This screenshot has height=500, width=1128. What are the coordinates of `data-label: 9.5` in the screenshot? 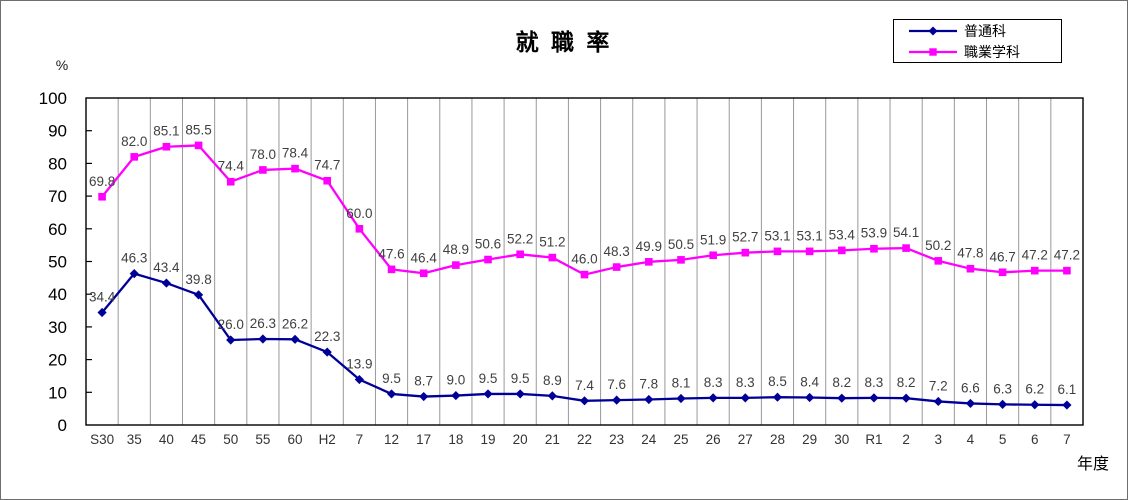 It's located at (520, 378).